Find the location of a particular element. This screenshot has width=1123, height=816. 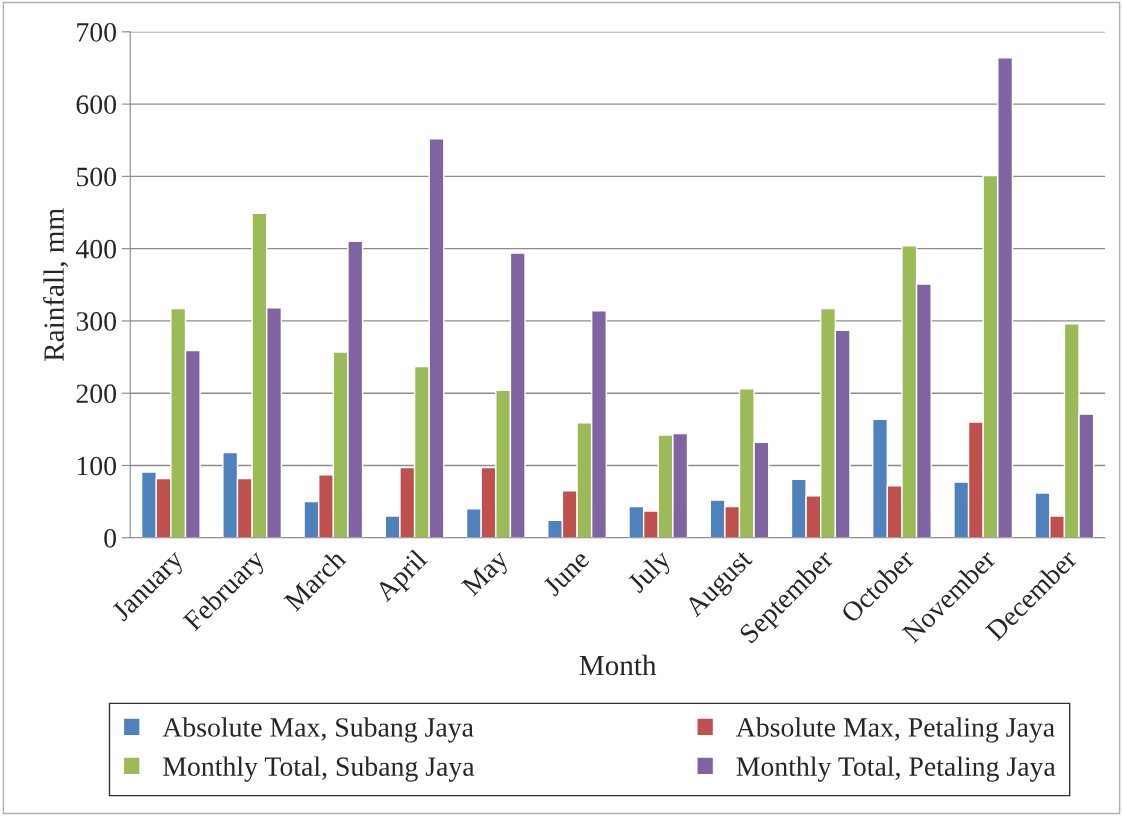

y-axis-title: Rainfall, mm is located at coordinates (56, 284).